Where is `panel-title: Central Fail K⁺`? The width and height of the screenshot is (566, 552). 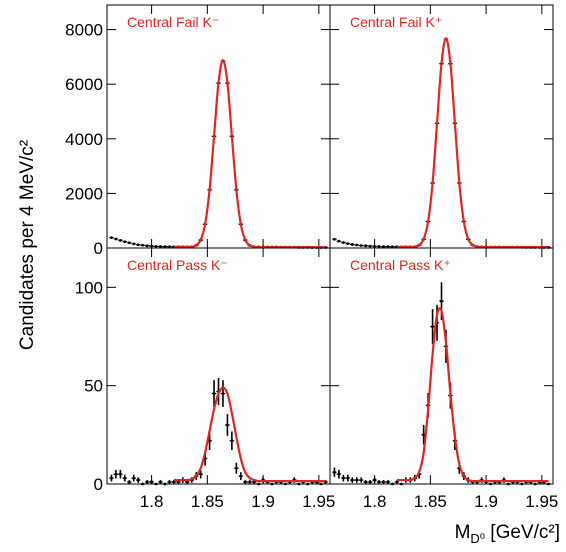 panel-title: Central Fail K⁺ is located at coordinates (396, 22).